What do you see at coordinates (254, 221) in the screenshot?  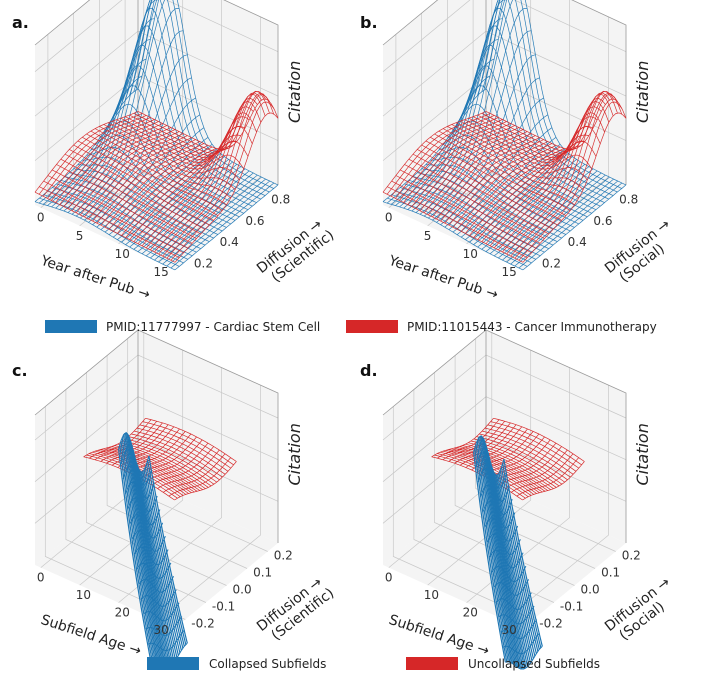 I see `y-tick-label: 0.6` at bounding box center [254, 221].